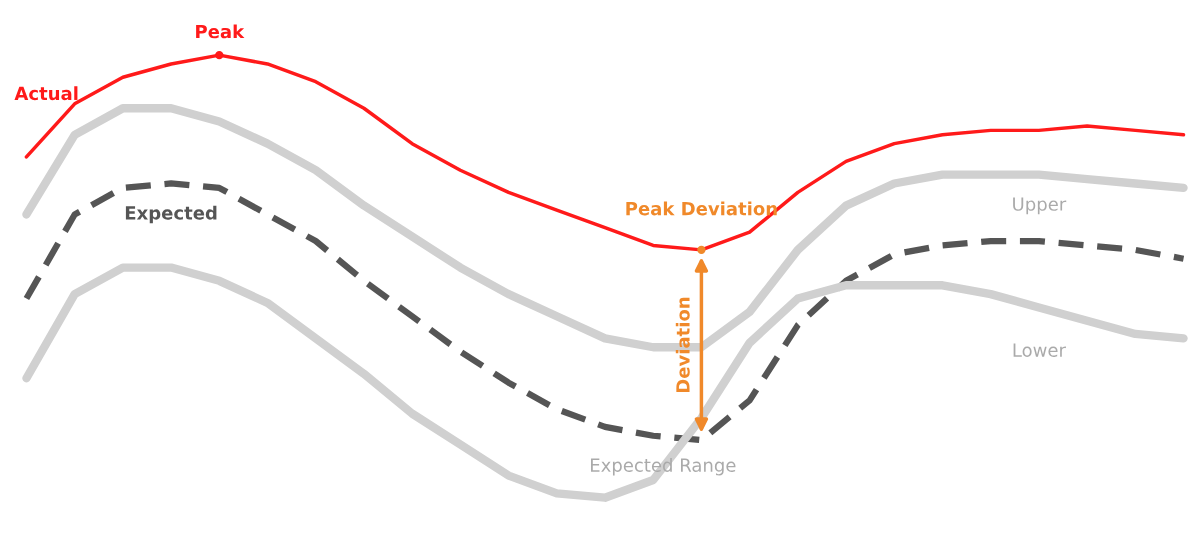 The image size is (1198, 544). Describe the element at coordinates (1040, 206) in the screenshot. I see `series-label: Upper` at that location.